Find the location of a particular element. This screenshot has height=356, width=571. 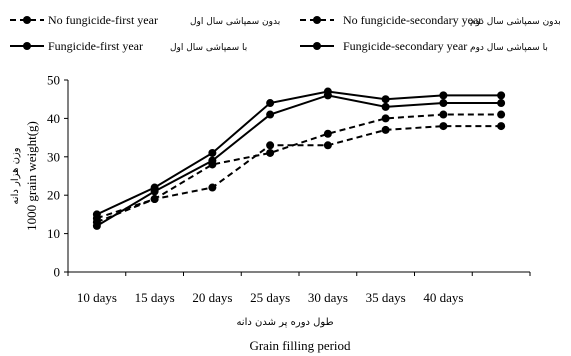

x-axis-label-persian: طول دوره پر شدن دانه is located at coordinates (284, 322).